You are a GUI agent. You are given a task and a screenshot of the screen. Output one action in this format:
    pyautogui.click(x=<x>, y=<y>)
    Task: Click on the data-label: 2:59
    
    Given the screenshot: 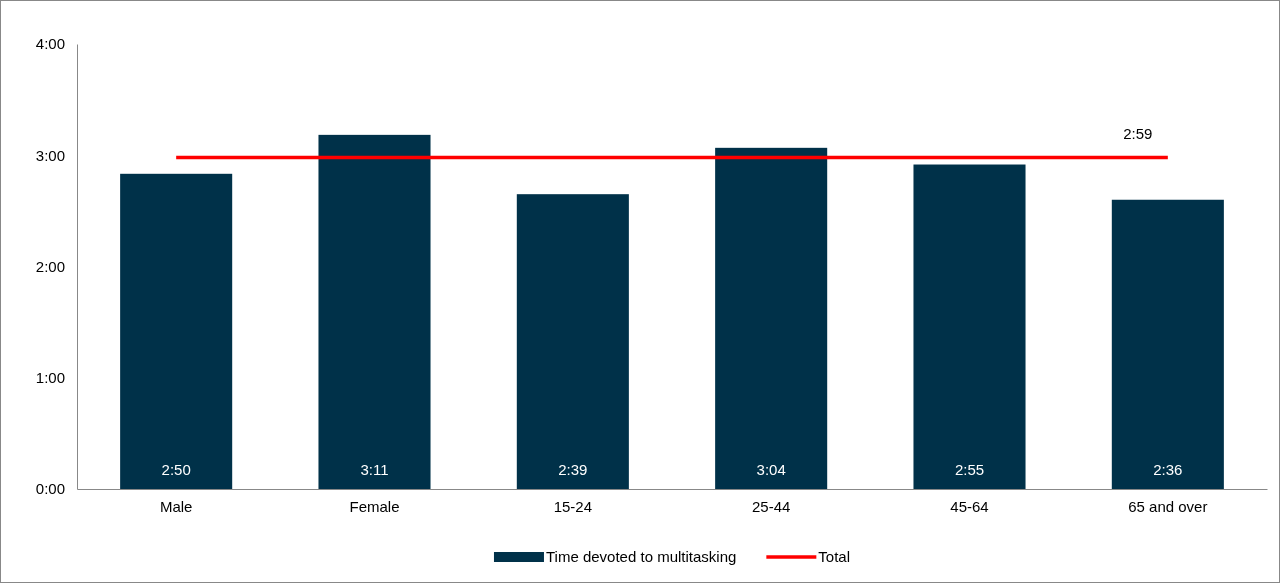 What is the action you would take?
    pyautogui.click(x=1138, y=134)
    